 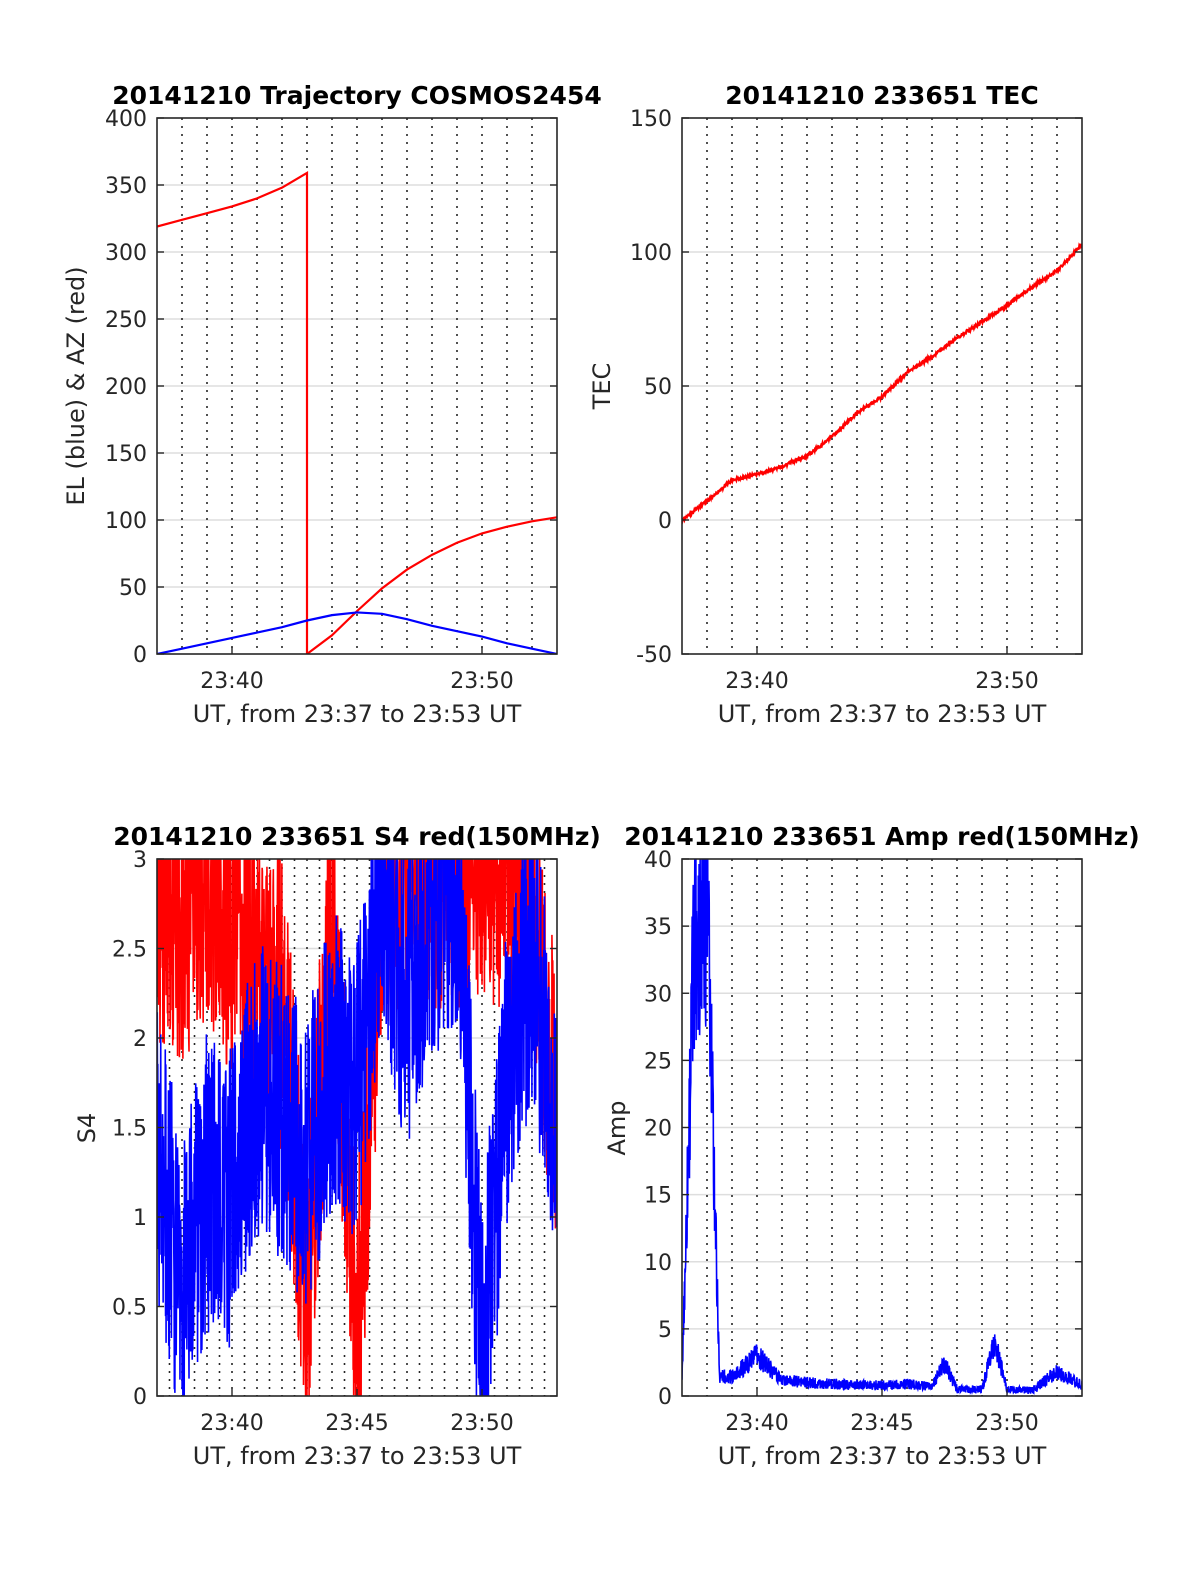 I want to click on amp-ticks: 0 5 10 15 20 25 30 35 40 23:40 23:45 23:50, so click(x=863, y=1142).